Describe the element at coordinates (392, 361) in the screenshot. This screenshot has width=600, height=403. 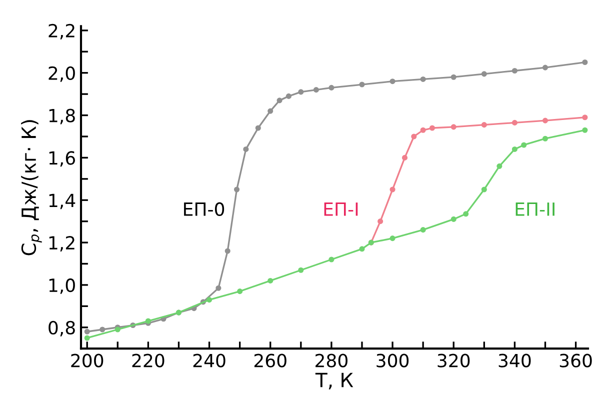
I see `x-tick-label: 300` at that location.